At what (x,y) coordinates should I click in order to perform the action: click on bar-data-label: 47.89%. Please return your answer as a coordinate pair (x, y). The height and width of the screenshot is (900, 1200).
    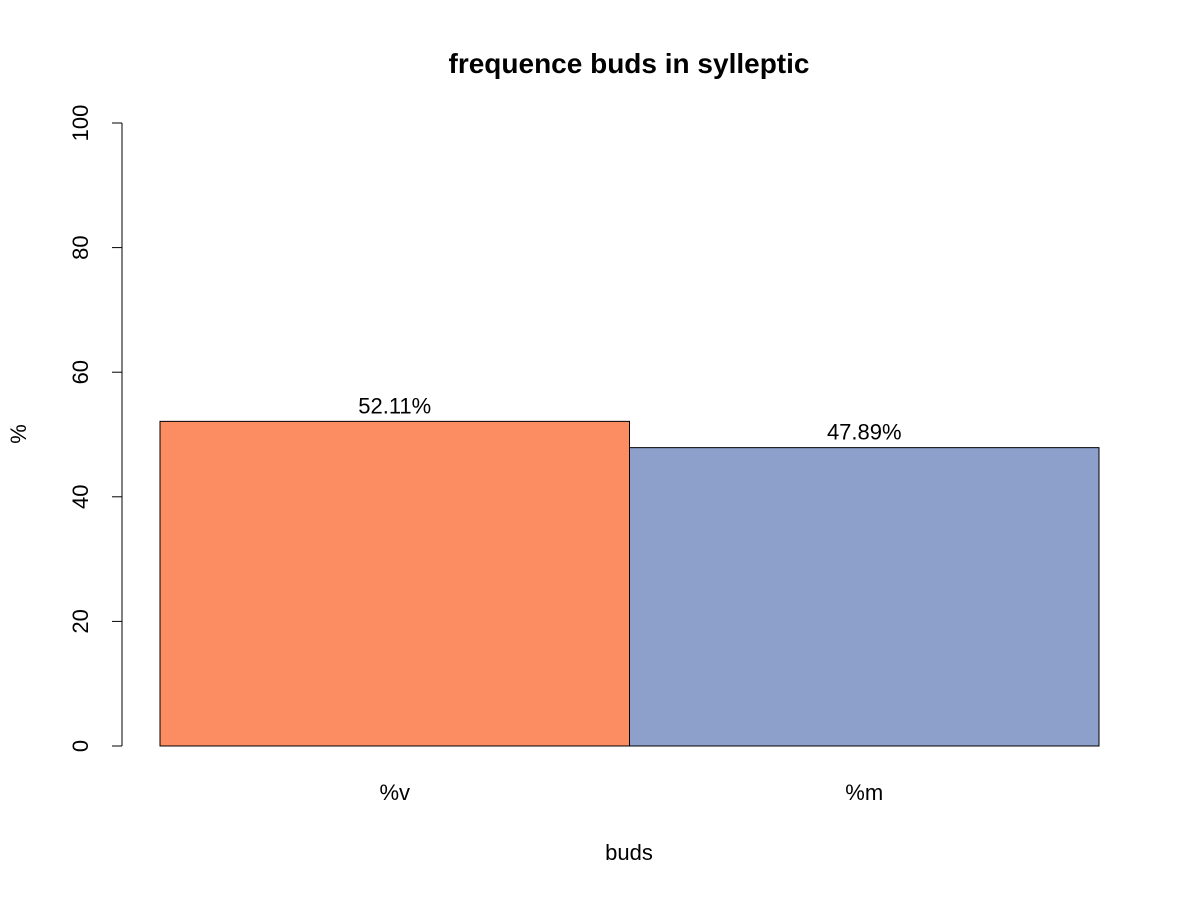
    Looking at the image, I should click on (864, 432).